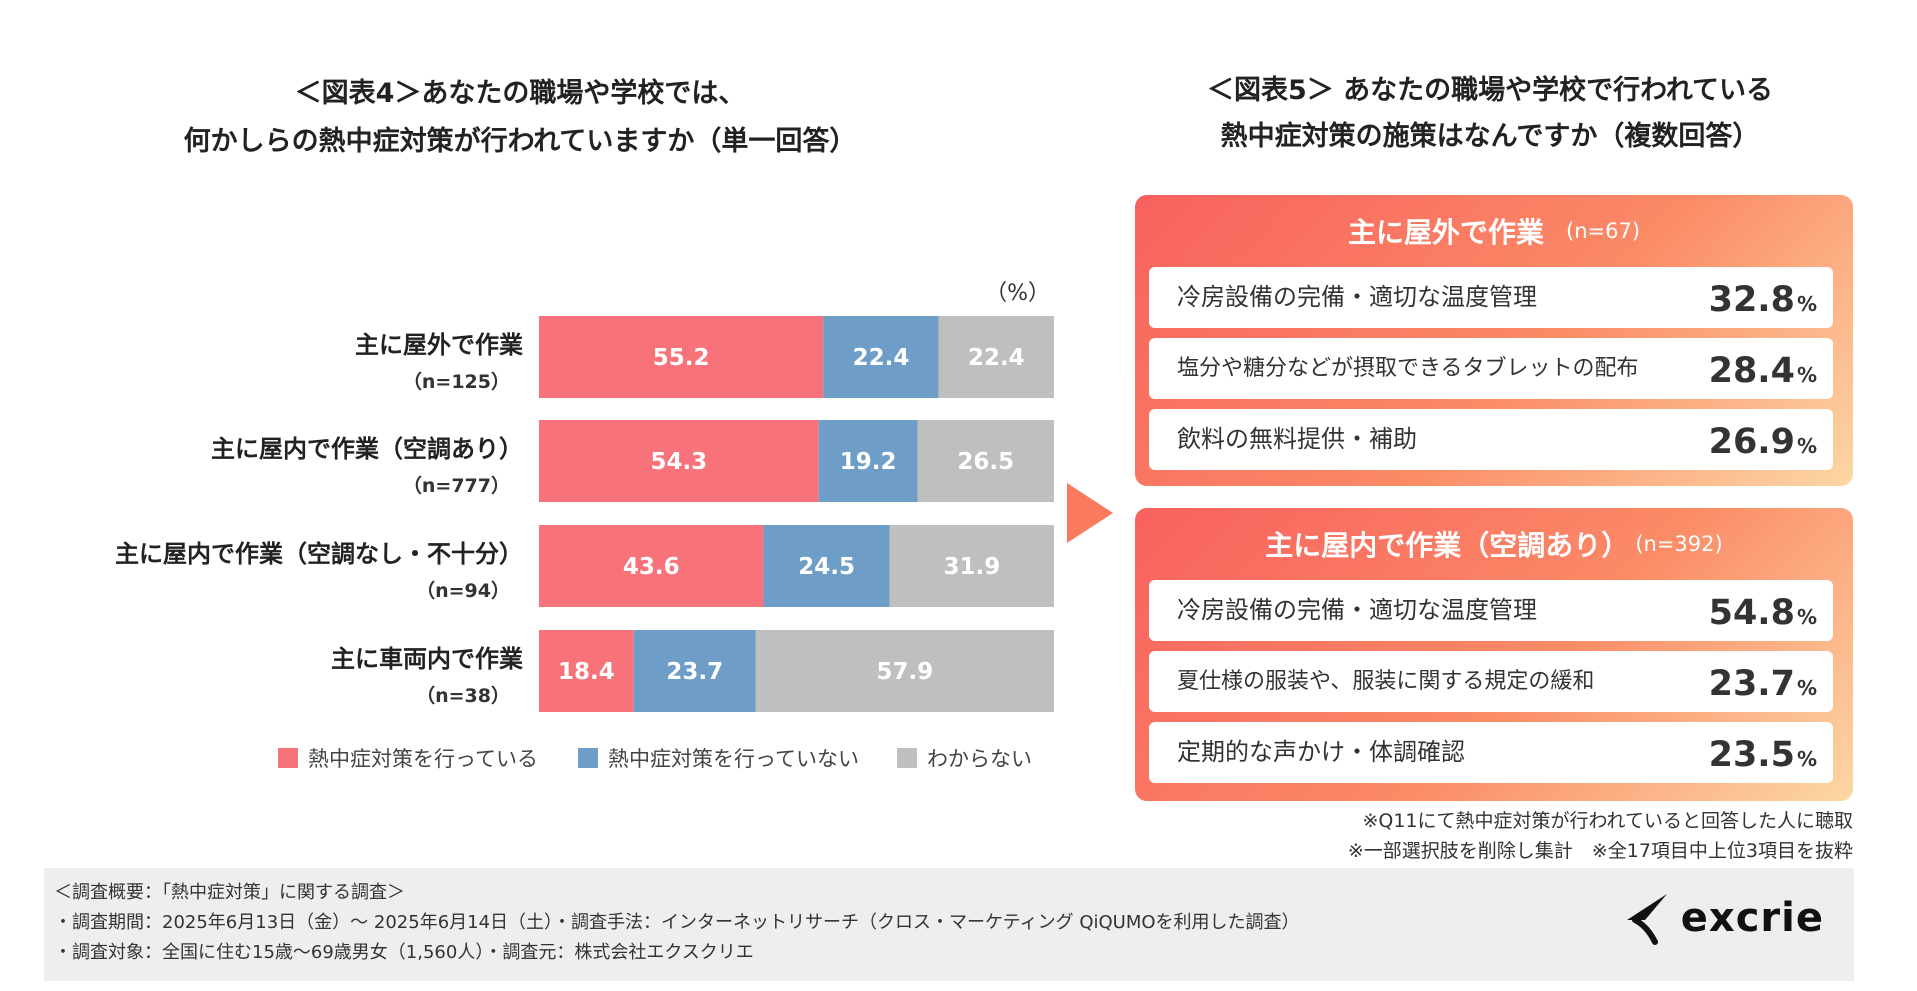 The image size is (1917, 991). Describe the element at coordinates (319, 554) in the screenshot. I see `category-label: 主に屋内で作業（空調なし・不十分）` at that location.